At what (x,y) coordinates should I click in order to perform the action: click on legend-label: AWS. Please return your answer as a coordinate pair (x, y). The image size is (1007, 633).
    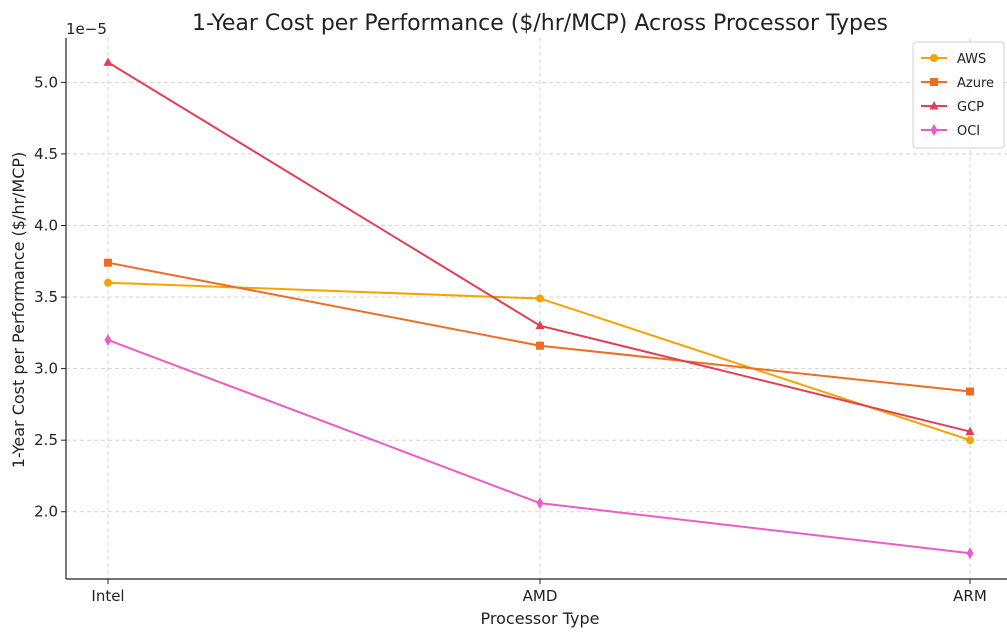
    Looking at the image, I should click on (971, 59).